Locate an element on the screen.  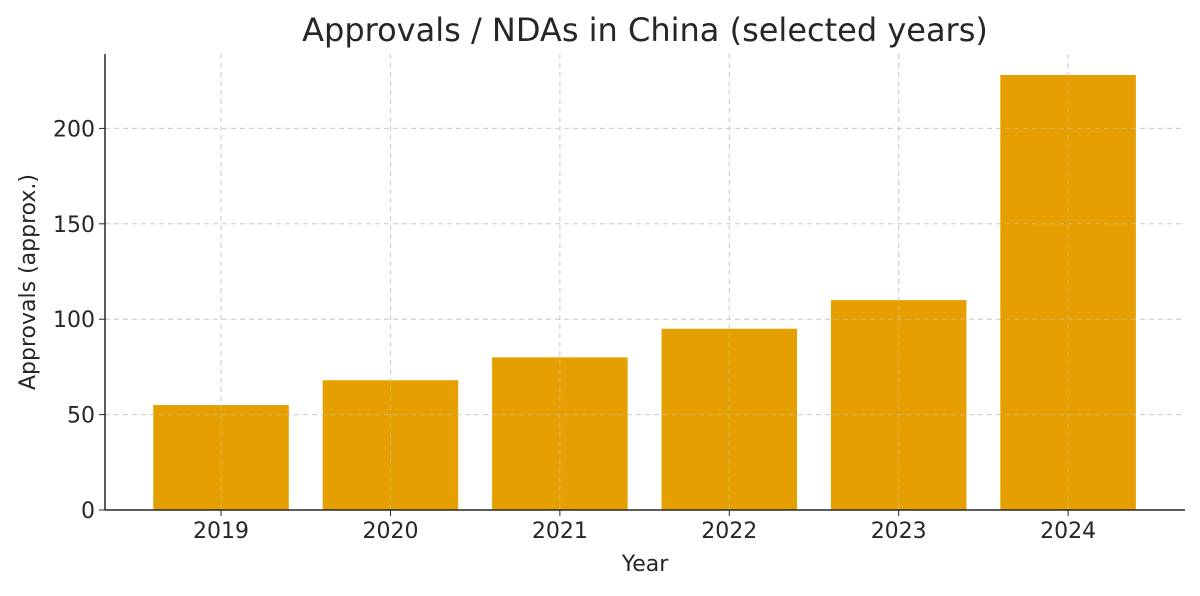
y-tick-label: 200 is located at coordinates (74, 129).